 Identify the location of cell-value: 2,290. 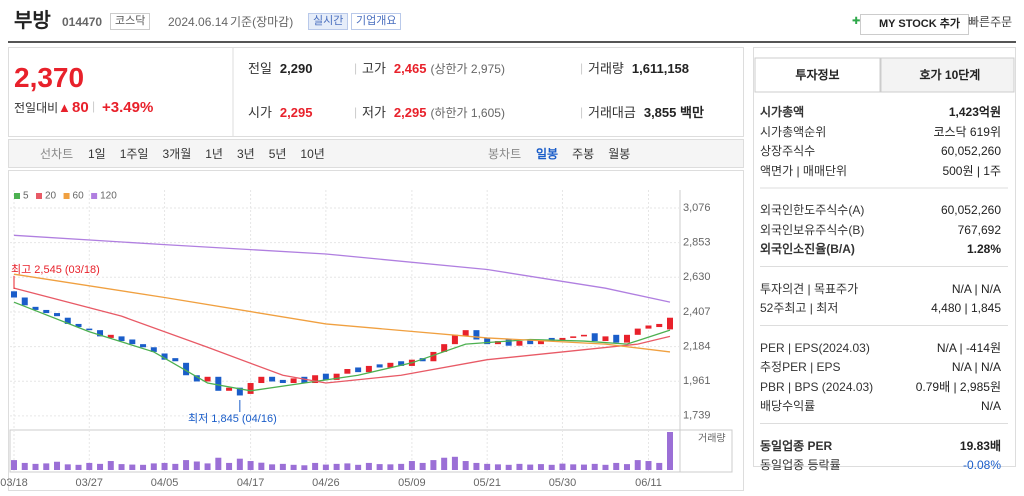
(296, 68).